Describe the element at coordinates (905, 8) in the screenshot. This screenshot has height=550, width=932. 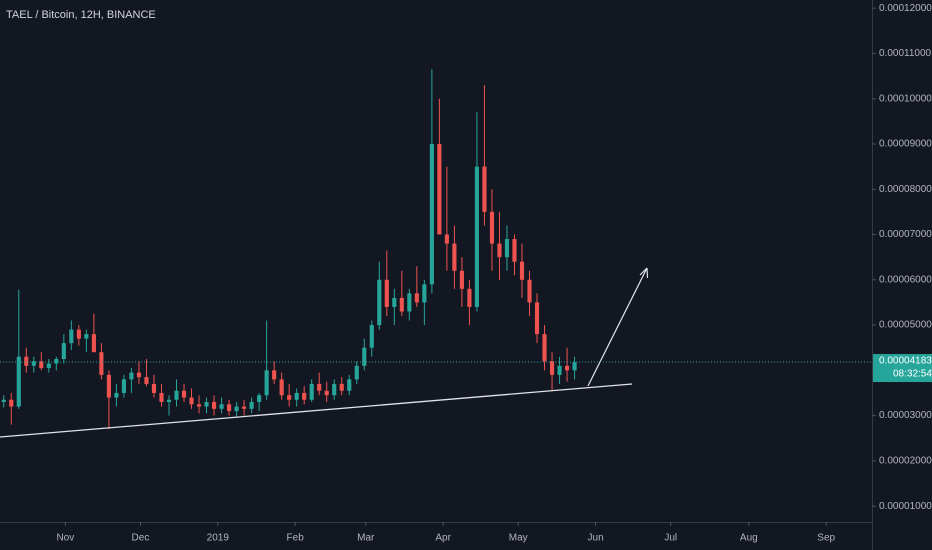
I see `y-tick-label: 0.00012000` at that location.